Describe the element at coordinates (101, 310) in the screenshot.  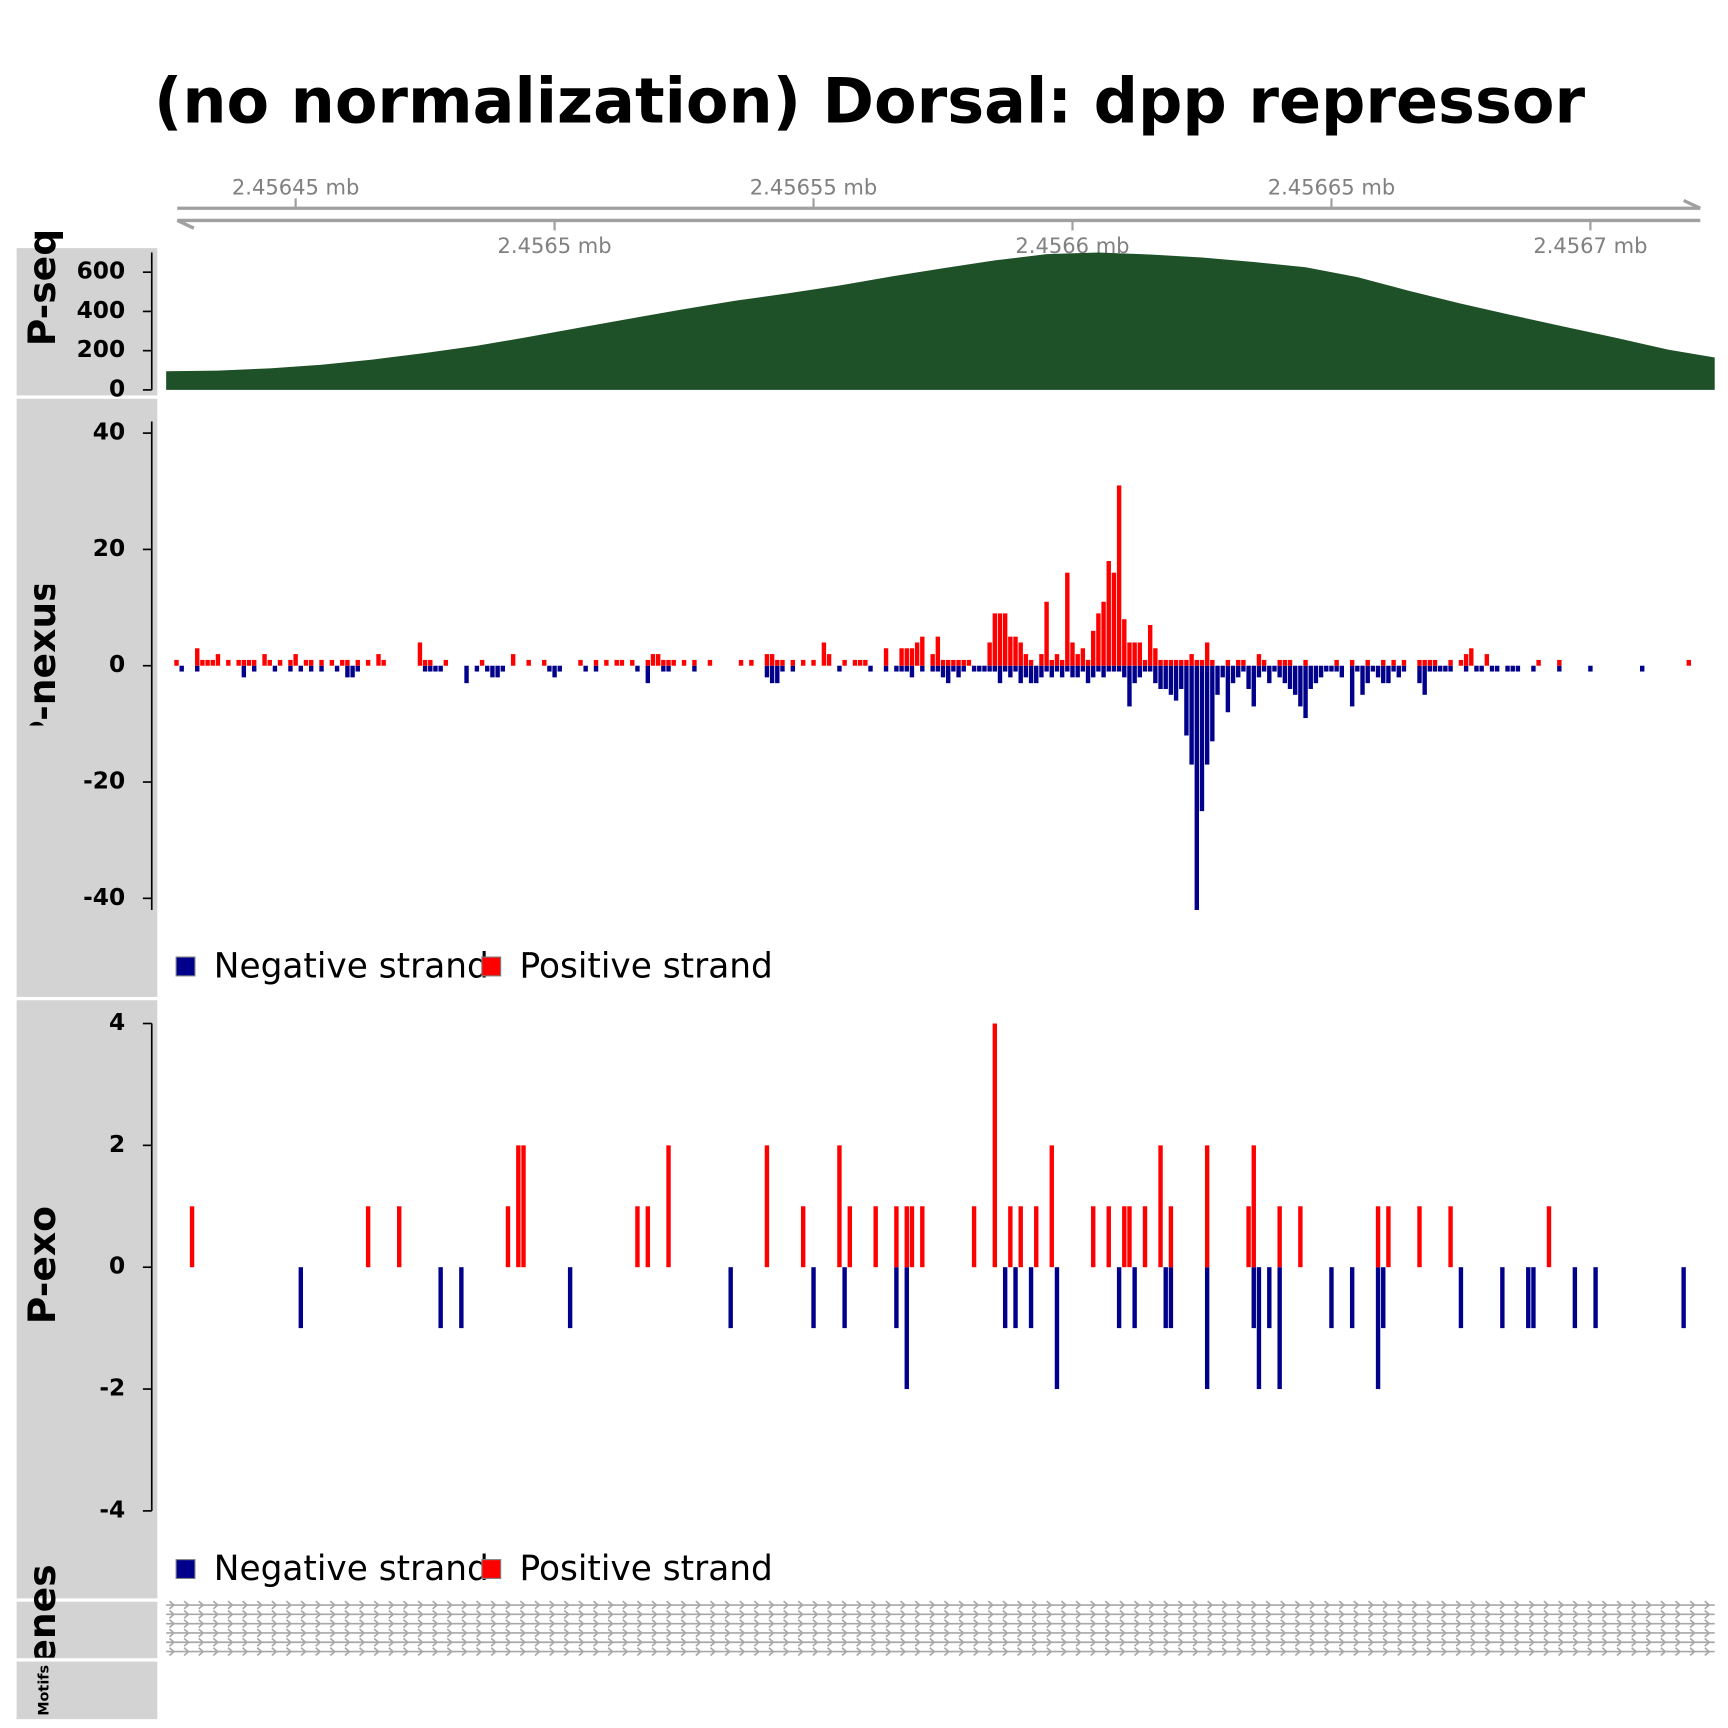
I see `y-tick-label: 400` at that location.